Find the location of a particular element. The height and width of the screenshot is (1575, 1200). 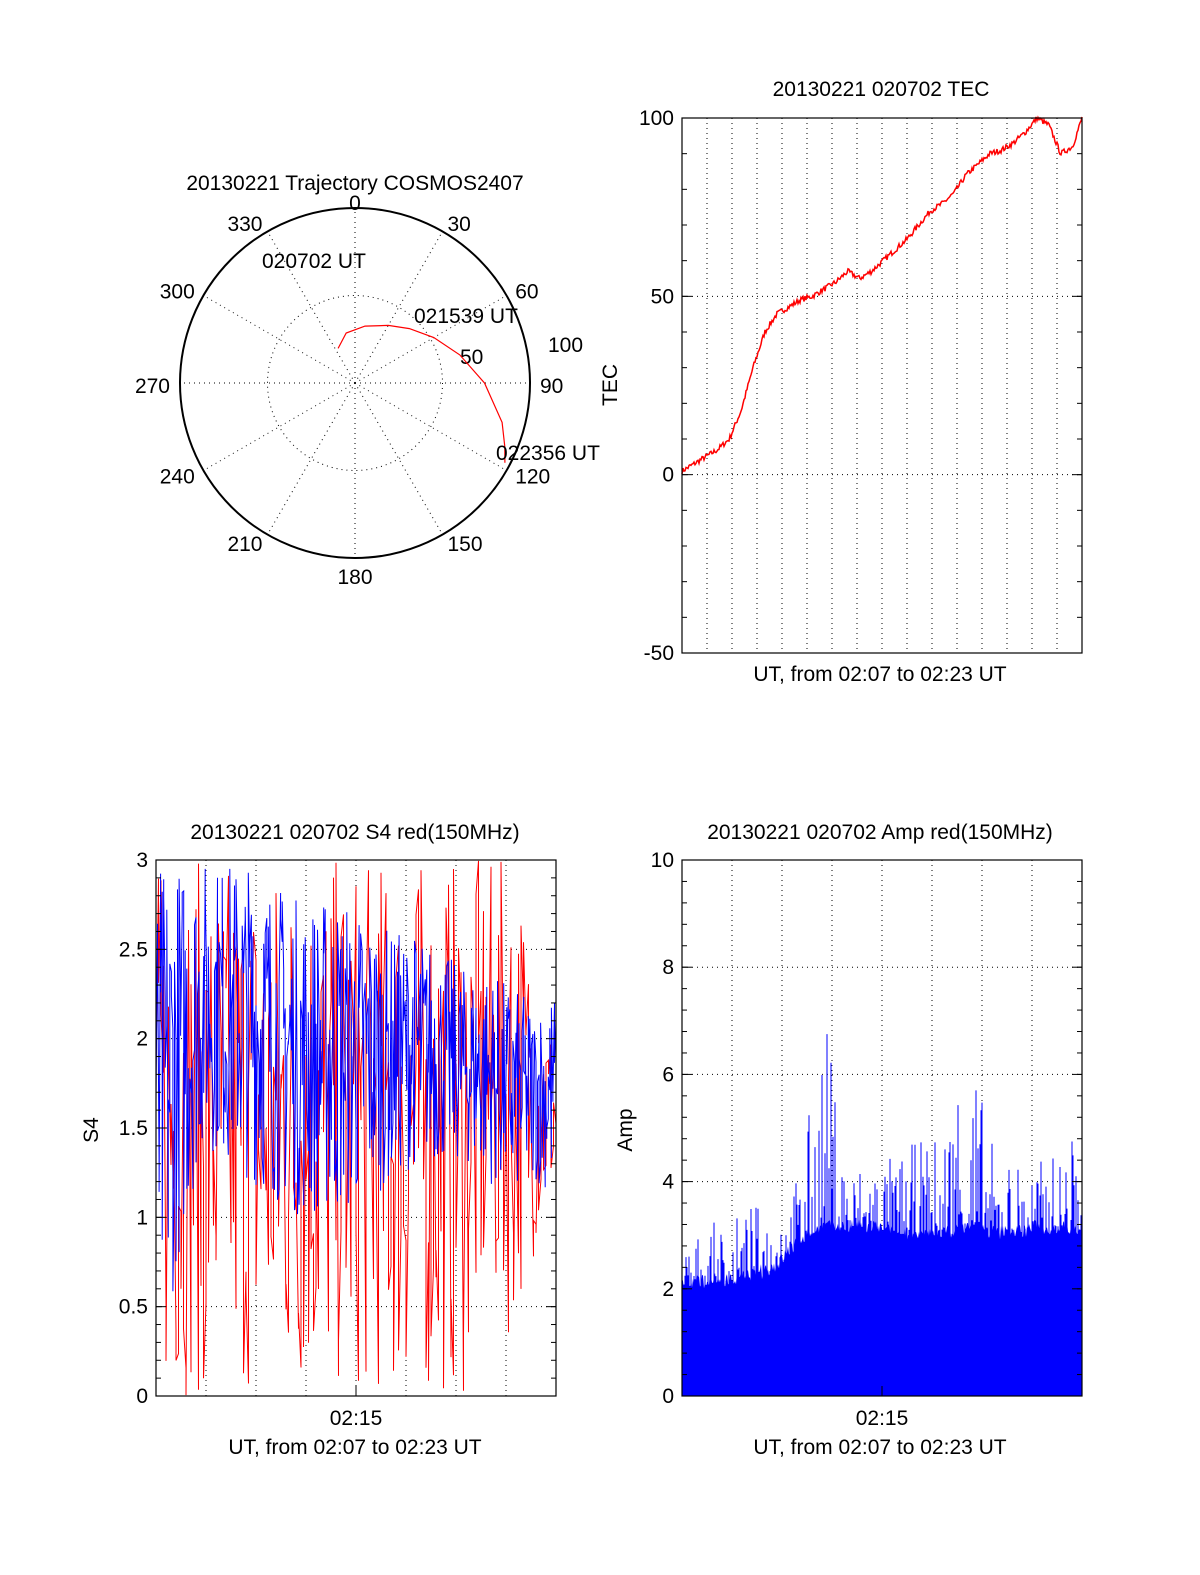

s4-blue-line is located at coordinates (356, 1080).